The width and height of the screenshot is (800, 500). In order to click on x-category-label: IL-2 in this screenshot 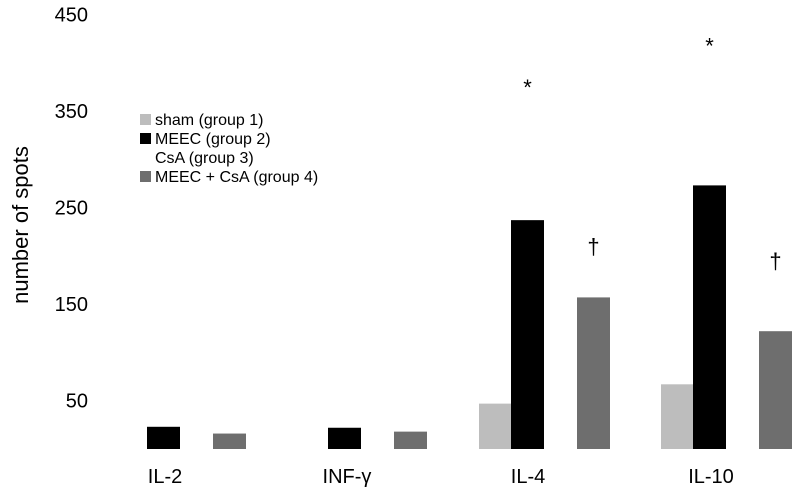, I will do `click(165, 477)`.